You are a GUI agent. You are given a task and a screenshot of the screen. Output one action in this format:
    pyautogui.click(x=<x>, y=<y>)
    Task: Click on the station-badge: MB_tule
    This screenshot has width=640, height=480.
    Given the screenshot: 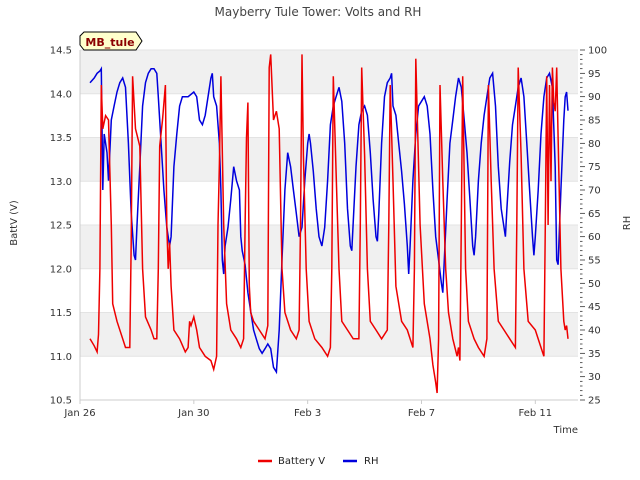 What is the action you would take?
    pyautogui.click(x=111, y=41)
    